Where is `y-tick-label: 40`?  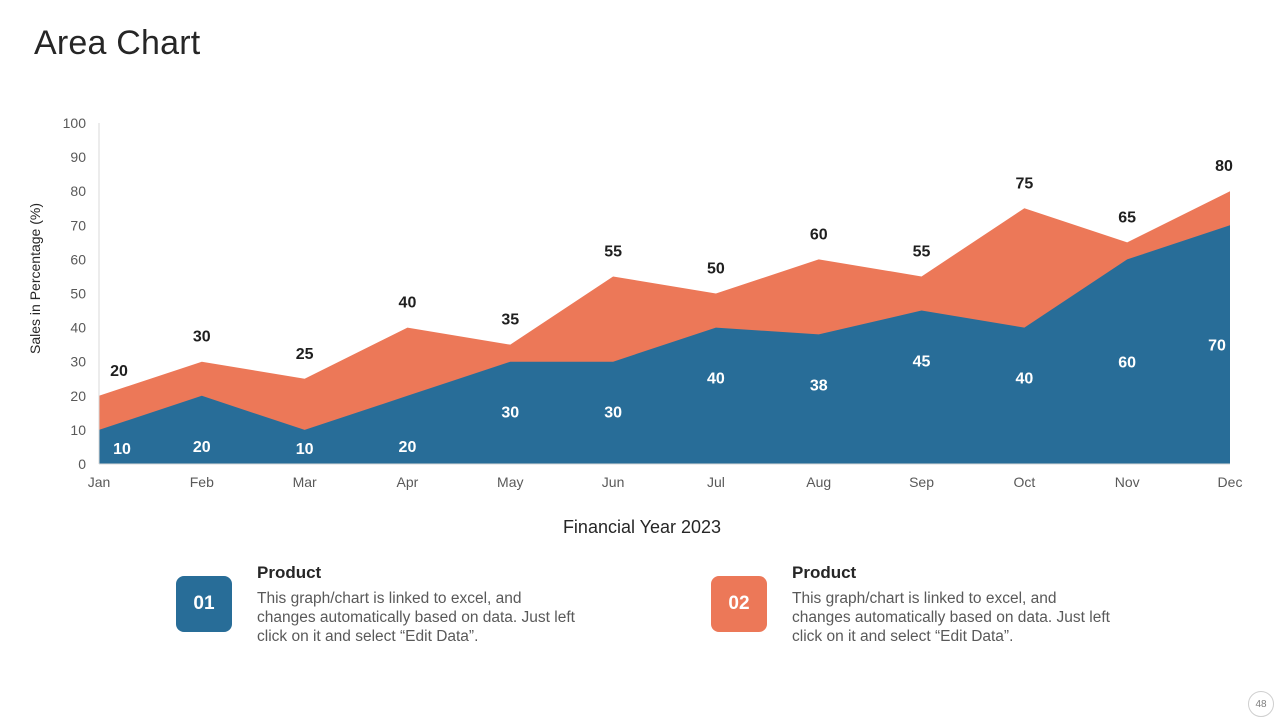 y-tick-label: 40 is located at coordinates (78, 328).